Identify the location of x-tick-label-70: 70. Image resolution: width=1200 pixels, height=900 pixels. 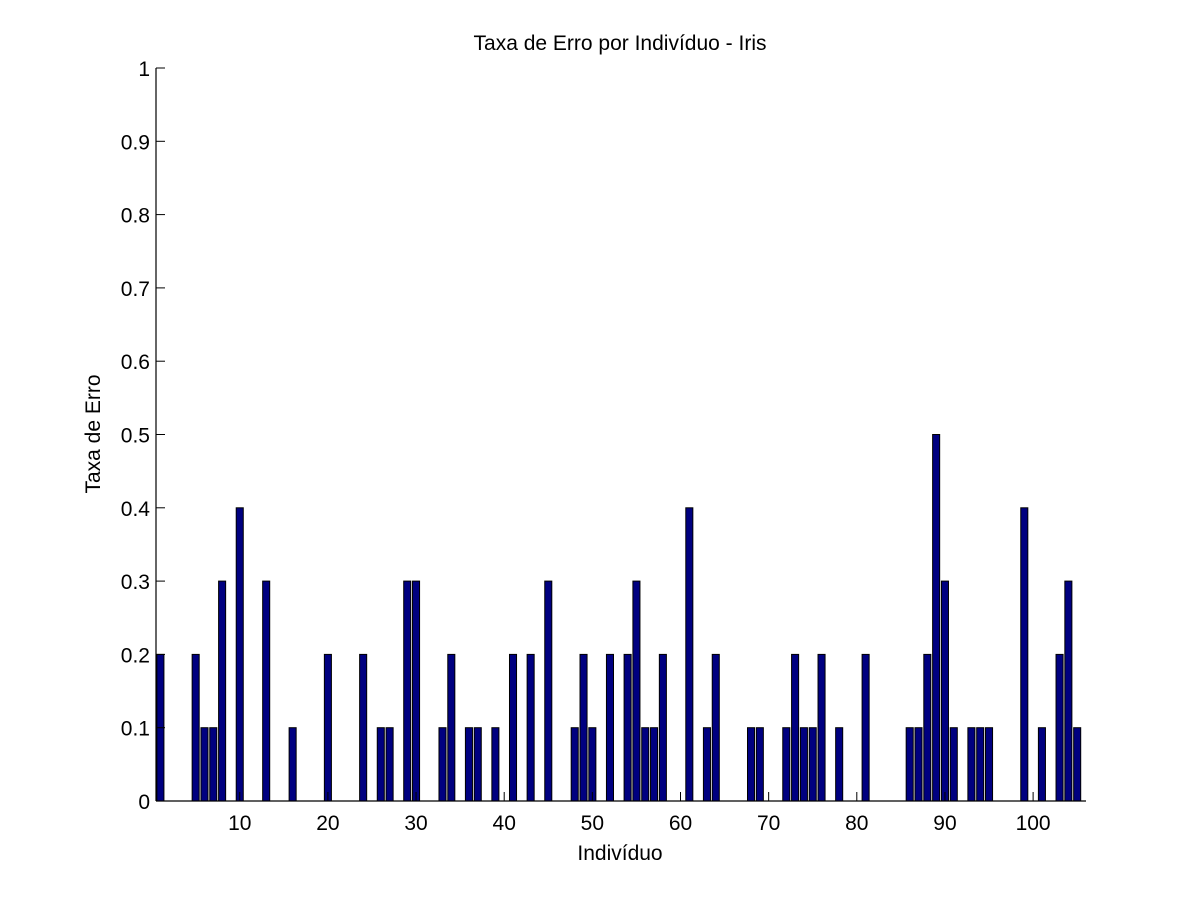
(768, 823).